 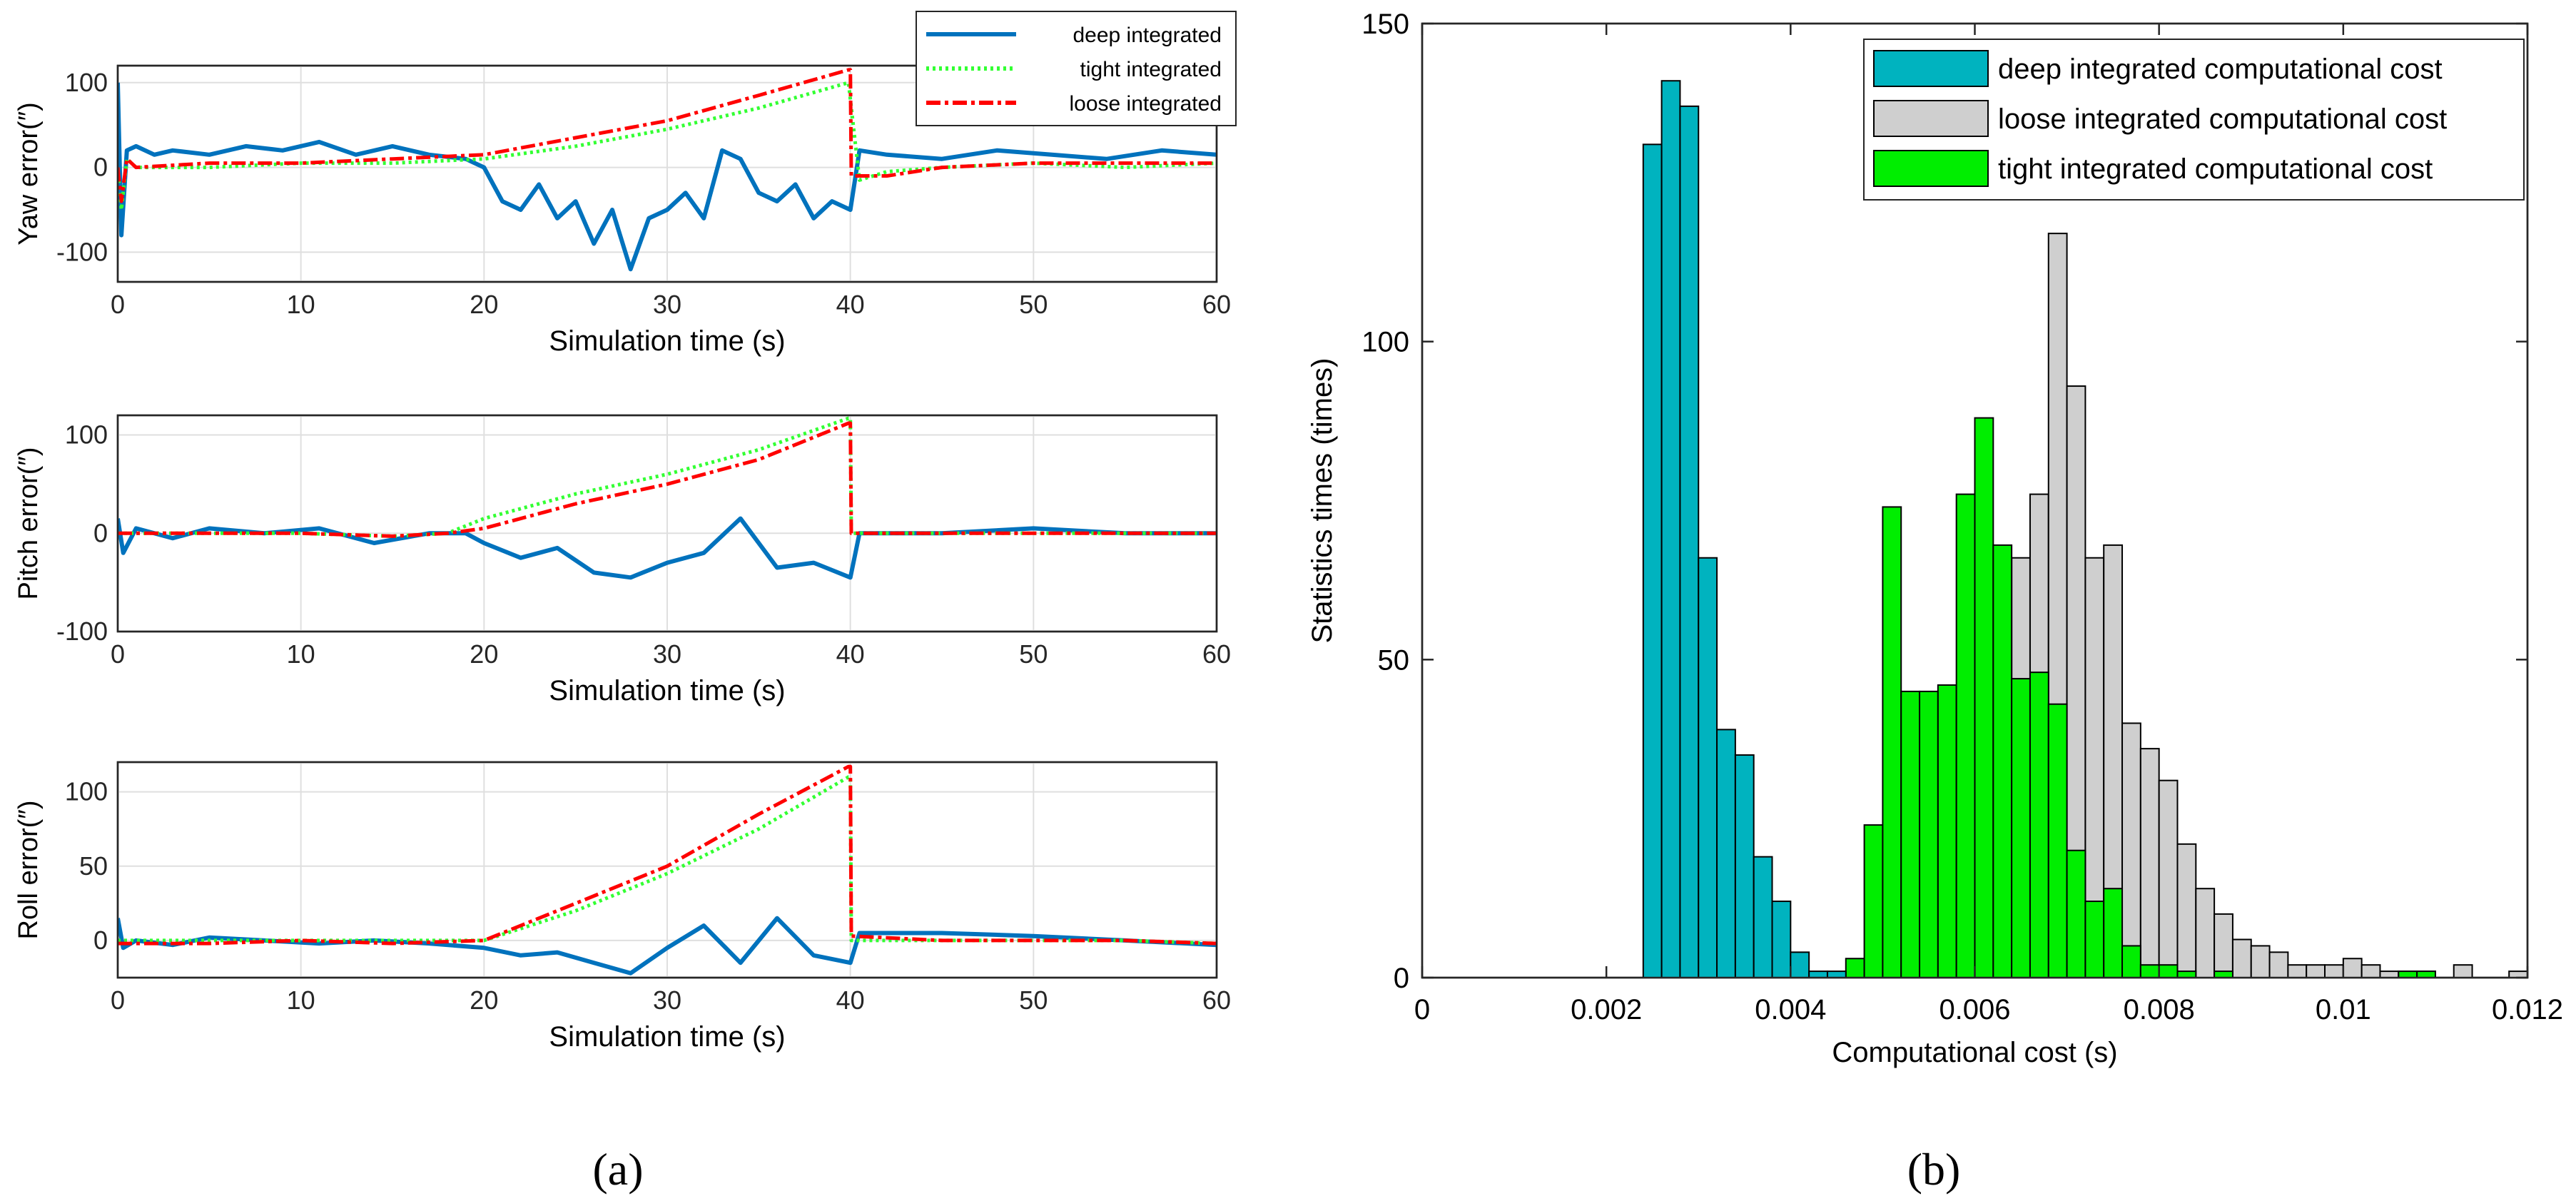 What do you see at coordinates (2215, 169) in the screenshot?
I see `legend-entry: tight integrated computational cost` at bounding box center [2215, 169].